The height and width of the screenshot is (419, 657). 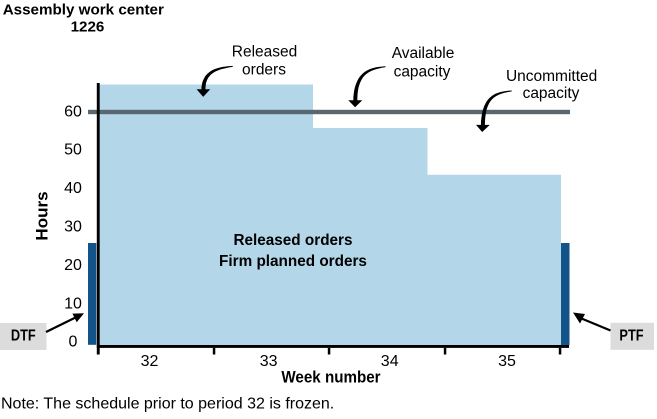 I want to click on svg-text: 1226, so click(x=88, y=27).